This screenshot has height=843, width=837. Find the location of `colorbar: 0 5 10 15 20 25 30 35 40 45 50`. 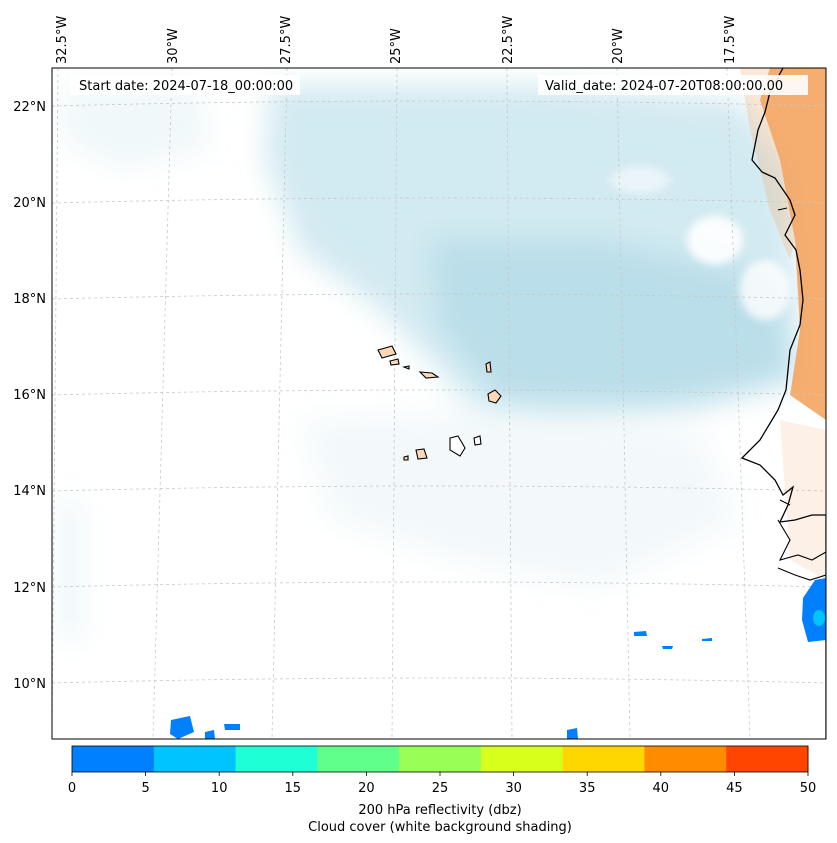

colorbar: 0 5 10 15 20 25 30 35 40 45 50 is located at coordinates (442, 770).